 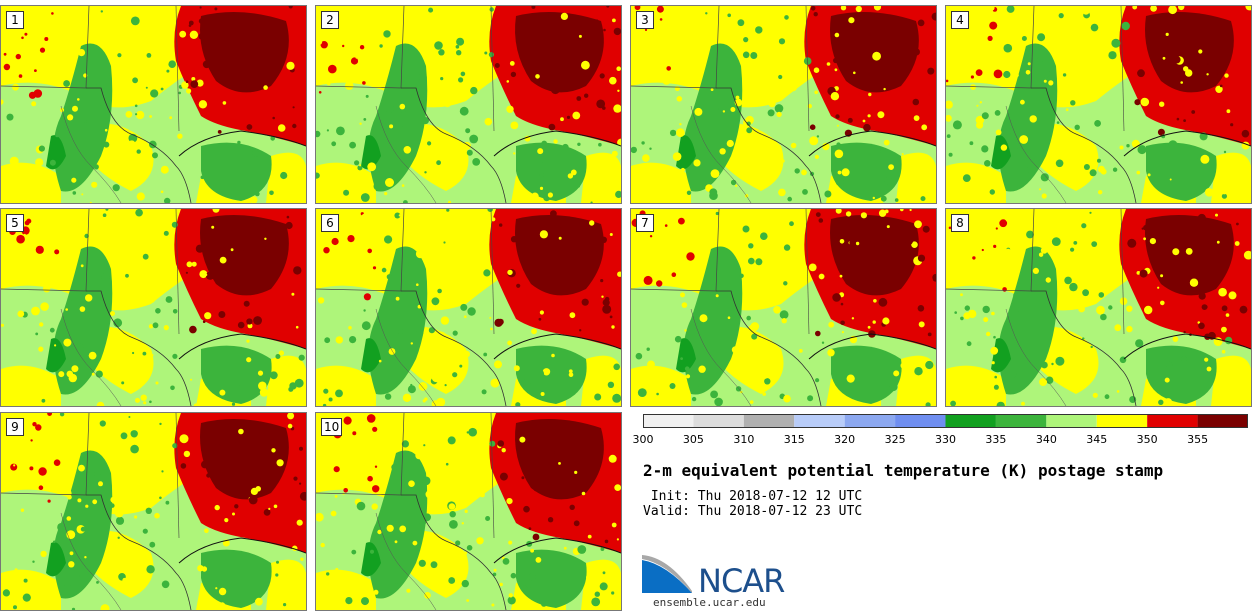 I want to click on colorbar-tick-label: 320, so click(x=845, y=439).